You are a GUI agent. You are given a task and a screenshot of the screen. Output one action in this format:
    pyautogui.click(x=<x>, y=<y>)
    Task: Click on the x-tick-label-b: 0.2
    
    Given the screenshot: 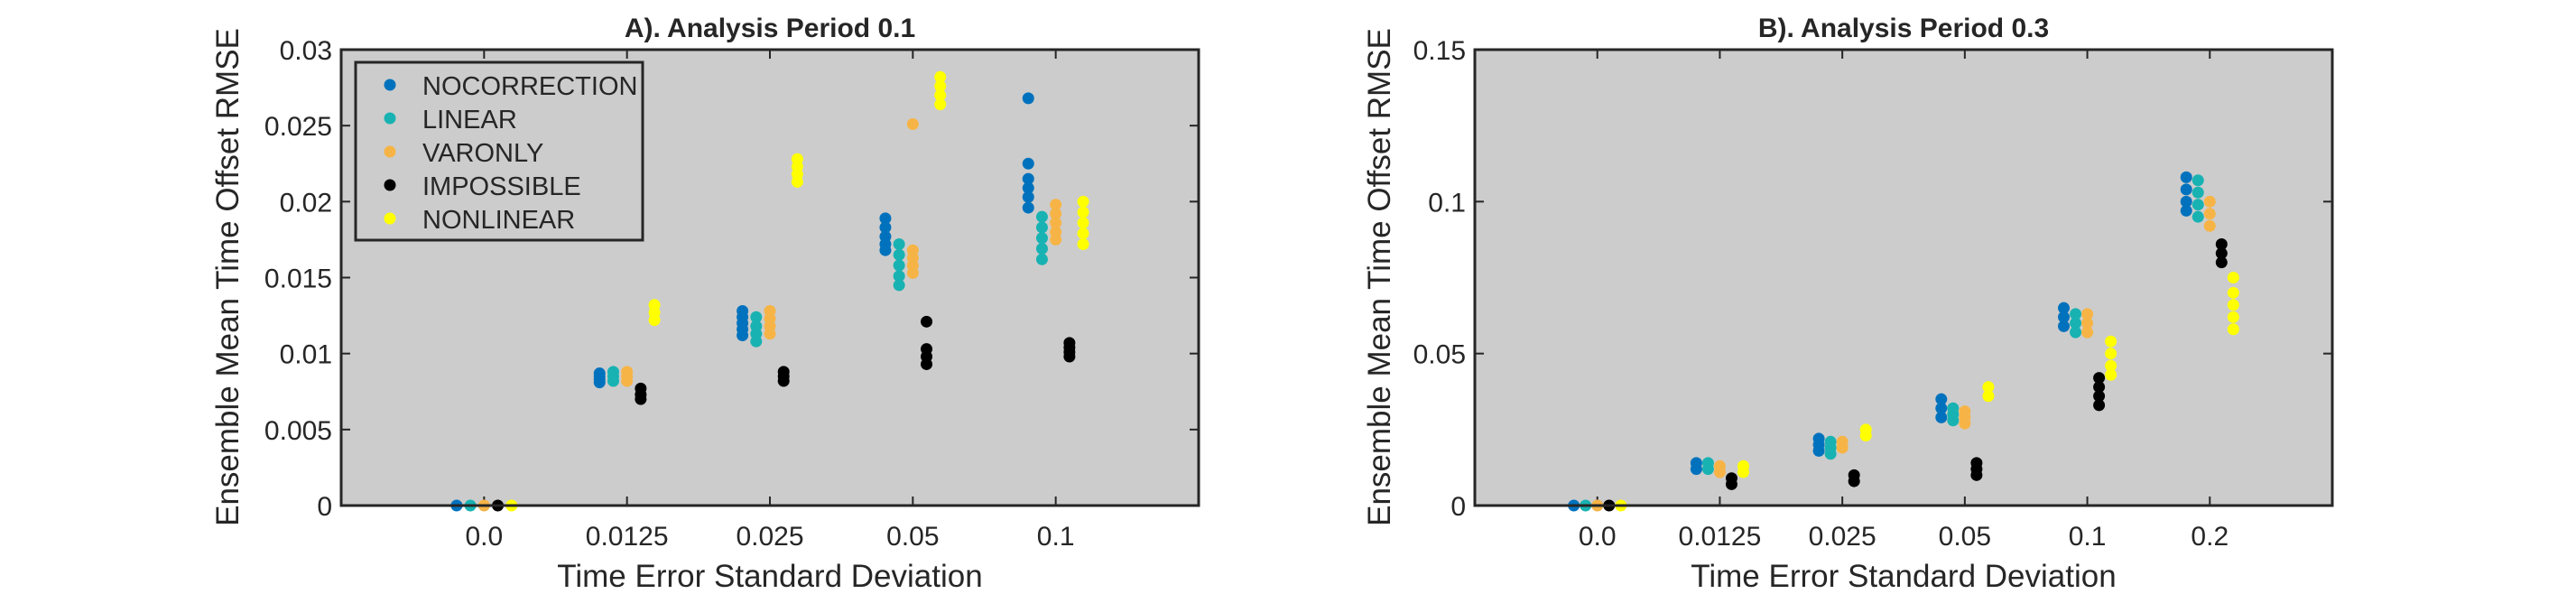 What is the action you would take?
    pyautogui.click(x=2210, y=537)
    